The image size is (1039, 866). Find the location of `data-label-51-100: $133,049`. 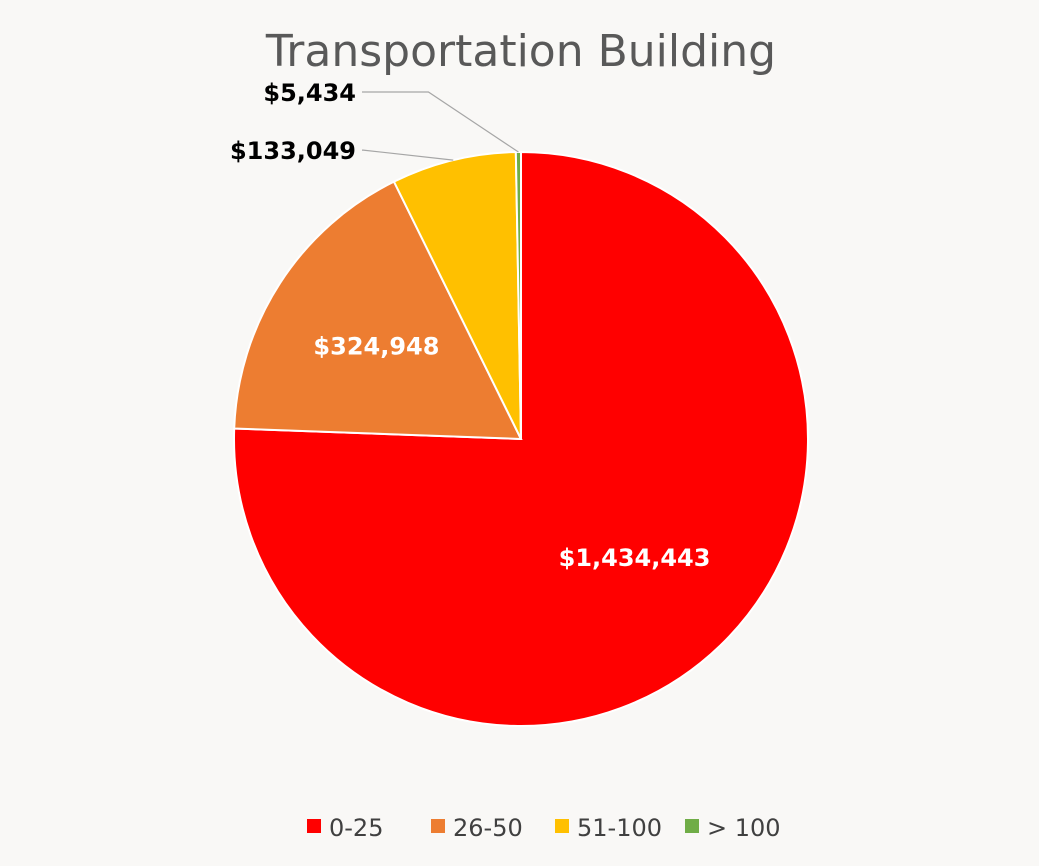

data-label-51-100: $133,049 is located at coordinates (293, 151).